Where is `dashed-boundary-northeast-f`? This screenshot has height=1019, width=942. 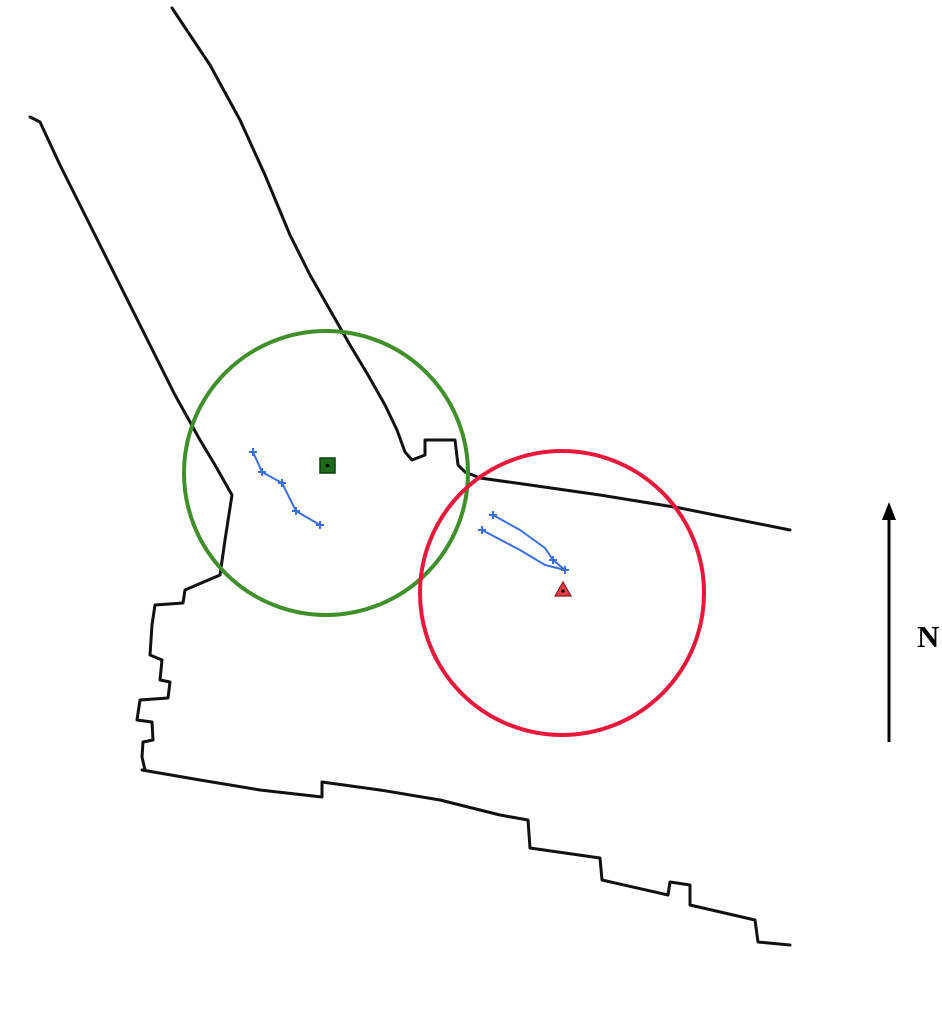
dashed-boundary-northeast-f is located at coordinates (635, 248).